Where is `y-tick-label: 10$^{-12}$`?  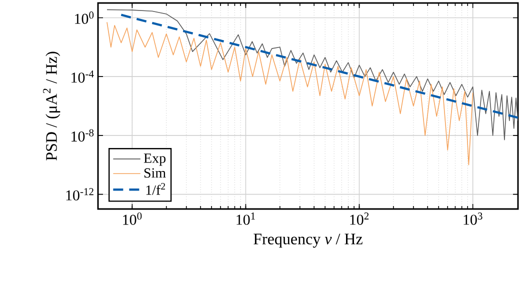
y-tick-label: 10$^{-12}$ is located at coordinates (80, 194).